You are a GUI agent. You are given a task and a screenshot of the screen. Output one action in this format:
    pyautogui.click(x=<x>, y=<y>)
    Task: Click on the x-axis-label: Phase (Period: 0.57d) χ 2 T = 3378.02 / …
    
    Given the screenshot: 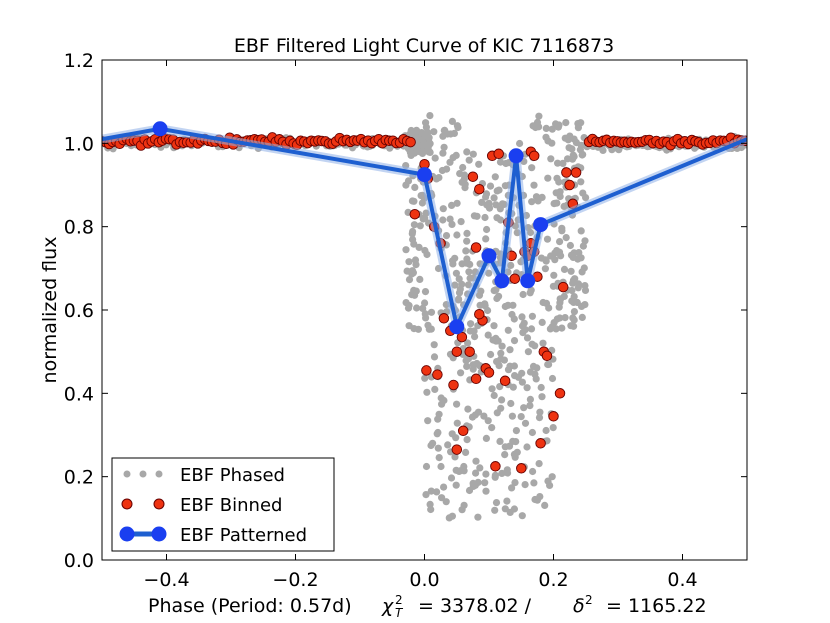 What is the action you would take?
    pyautogui.click(x=427, y=606)
    